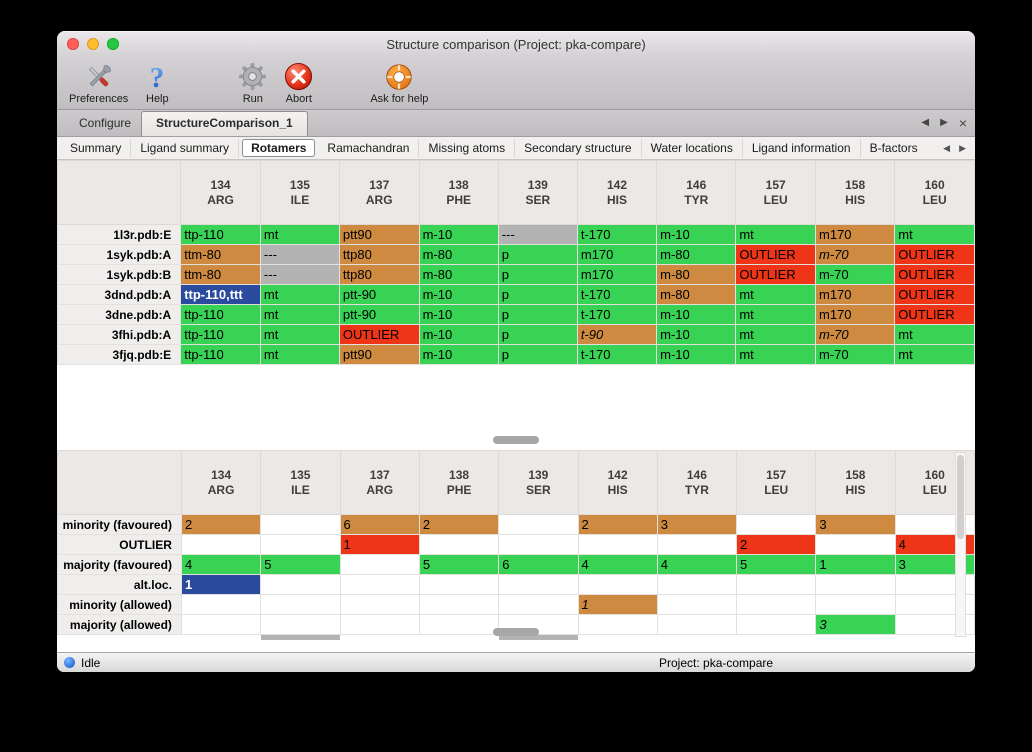 Image resolution: width=1032 pixels, height=752 pixels. What do you see at coordinates (224, 123) in the screenshot?
I see `doc-tab-structurecomparison_1: StructureComparison_1` at bounding box center [224, 123].